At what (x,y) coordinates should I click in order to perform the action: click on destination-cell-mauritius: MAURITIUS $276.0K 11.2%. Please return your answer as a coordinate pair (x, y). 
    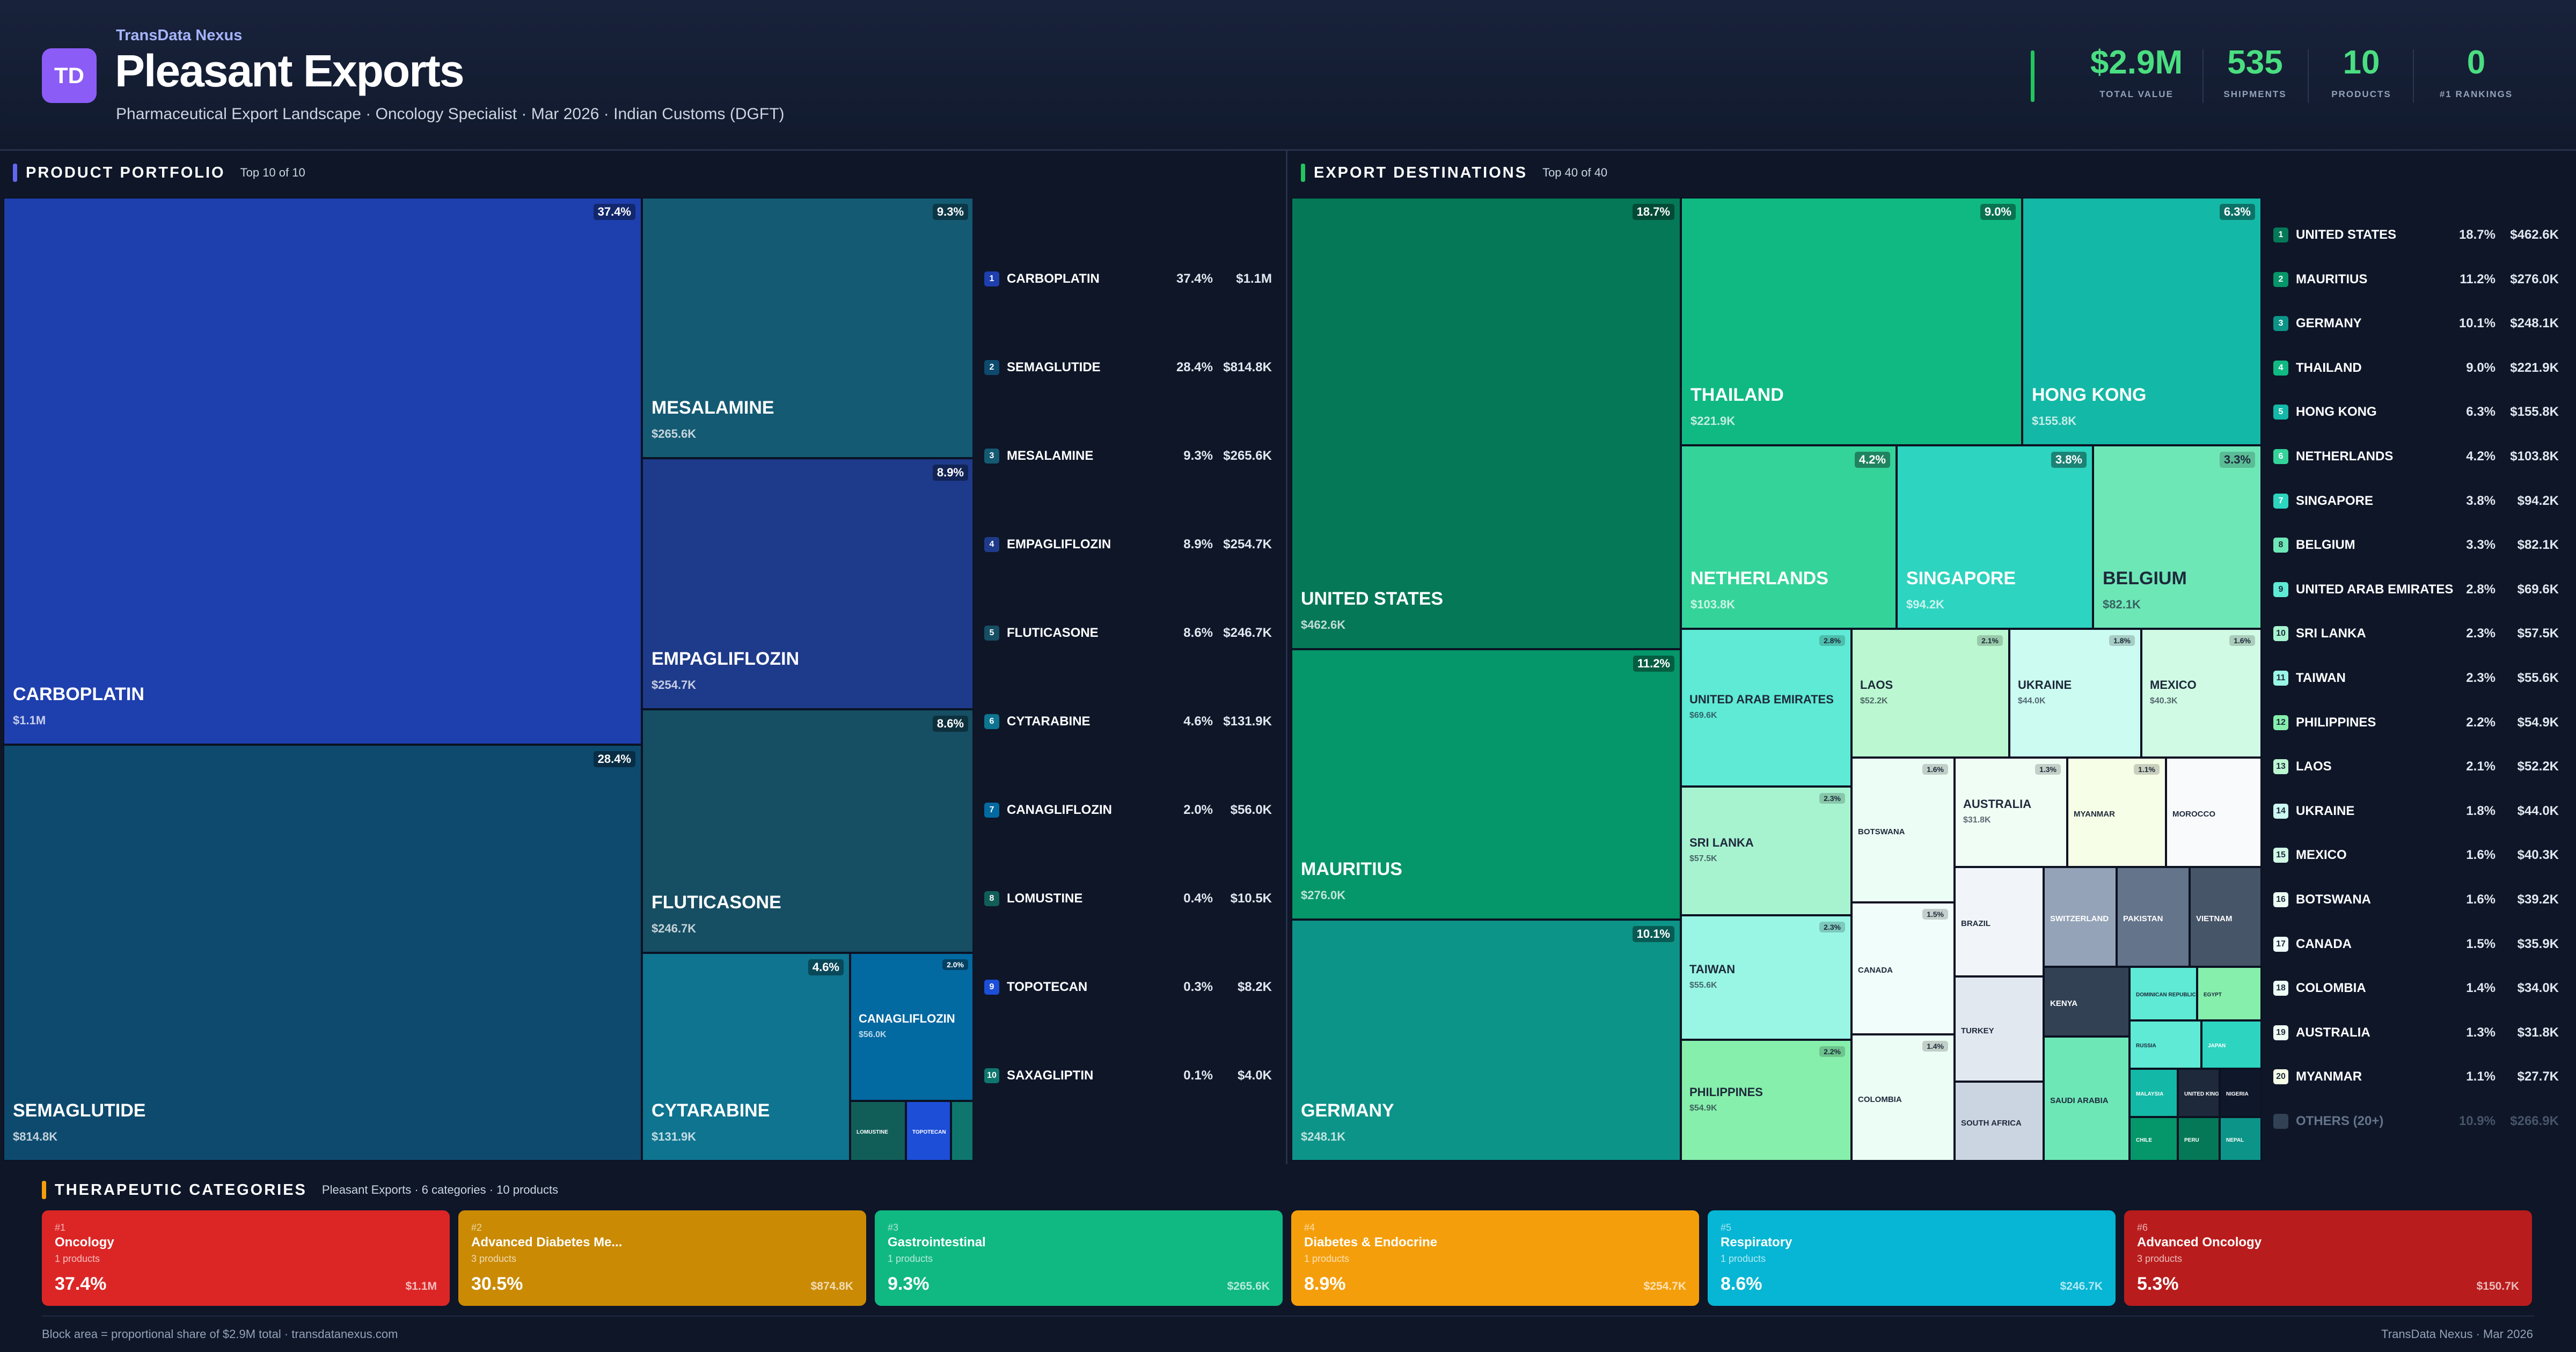
    Looking at the image, I should click on (1486, 784).